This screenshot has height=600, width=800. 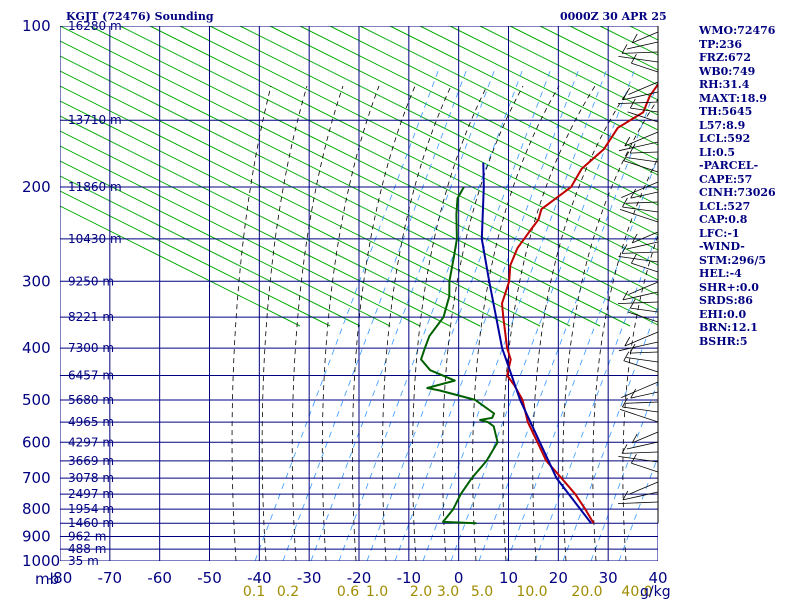 I want to click on height-label: 962 m, so click(x=87, y=537).